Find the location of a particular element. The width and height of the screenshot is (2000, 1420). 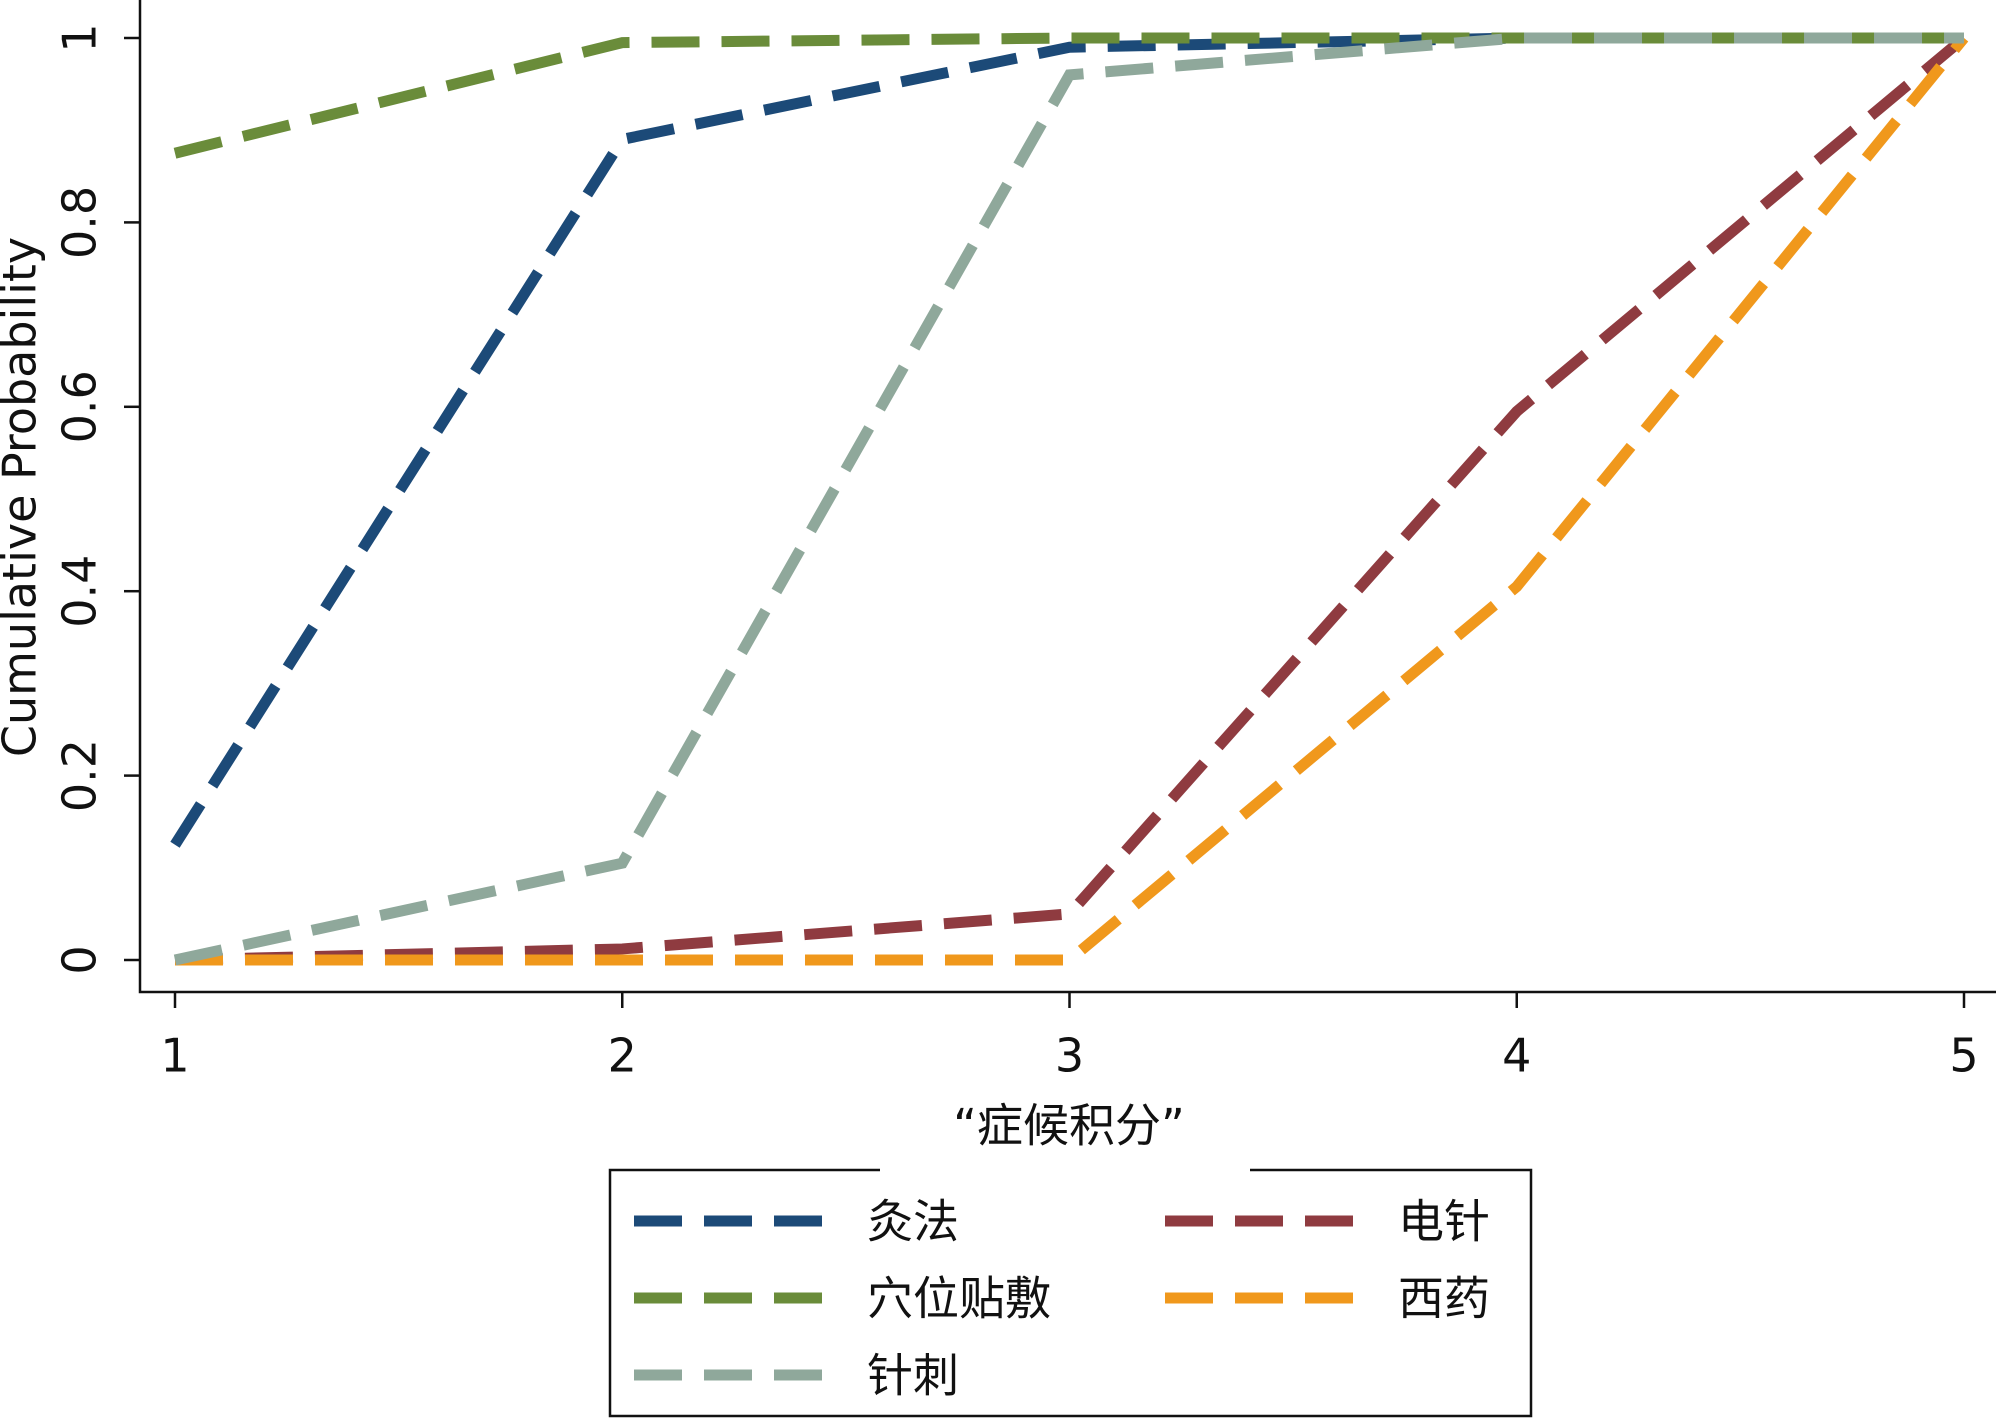

y-tick-label: 0 is located at coordinates (80, 959).